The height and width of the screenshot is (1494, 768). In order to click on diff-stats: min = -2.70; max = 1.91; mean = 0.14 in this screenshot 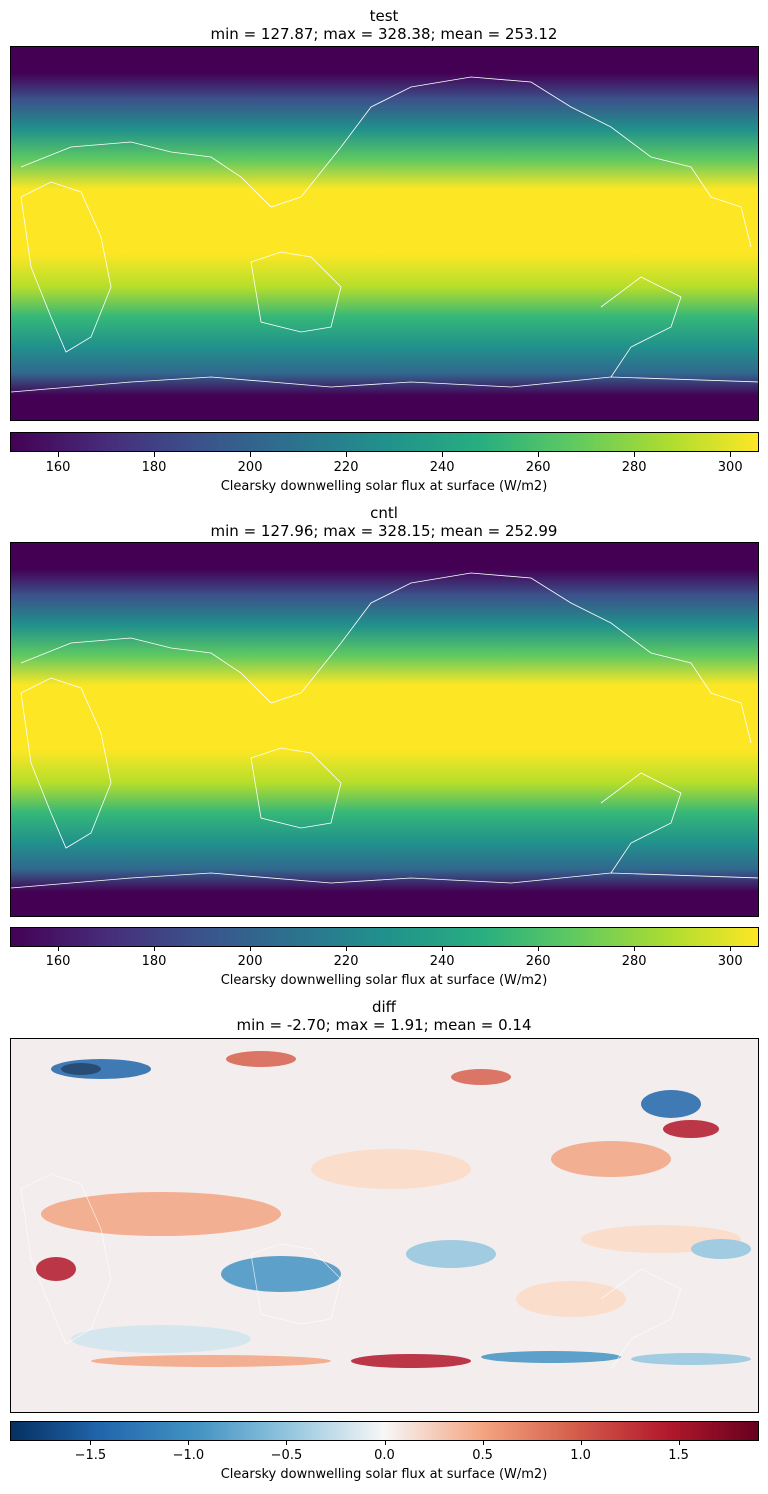, I will do `click(384, 1025)`.